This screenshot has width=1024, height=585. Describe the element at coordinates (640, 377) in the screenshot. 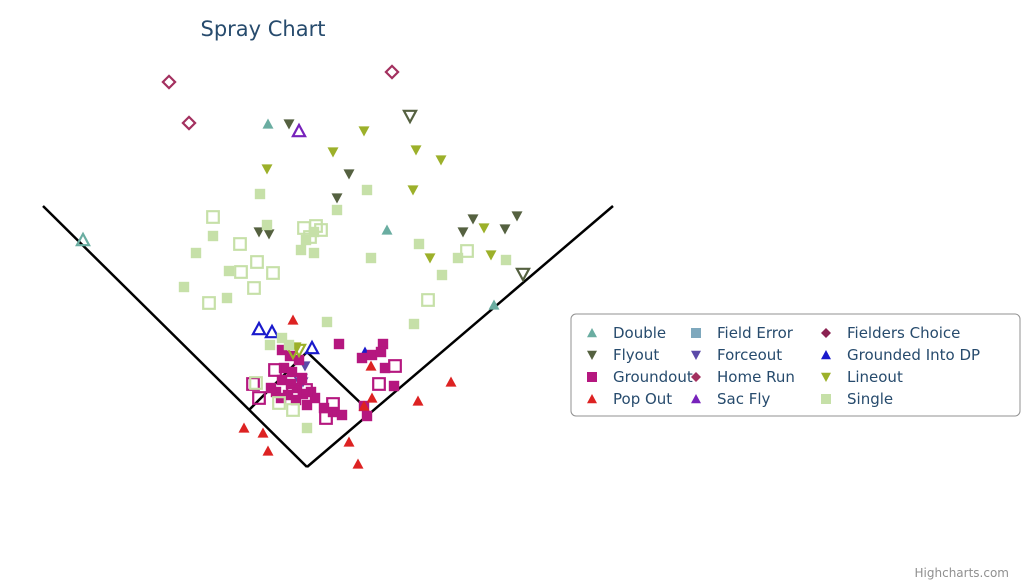

I see `legend-item-groundout: Groundout` at that location.